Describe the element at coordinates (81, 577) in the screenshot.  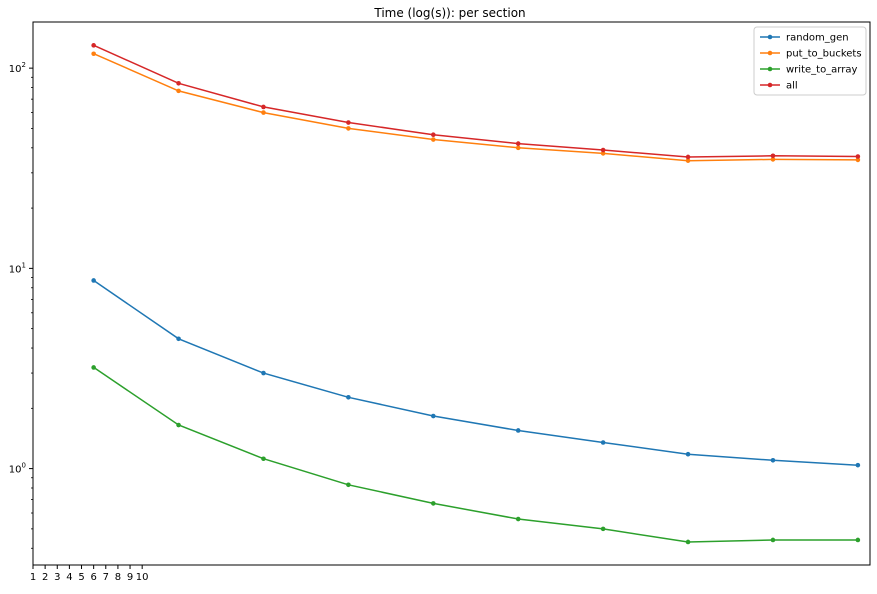
I see `x-tick-label: 5` at that location.